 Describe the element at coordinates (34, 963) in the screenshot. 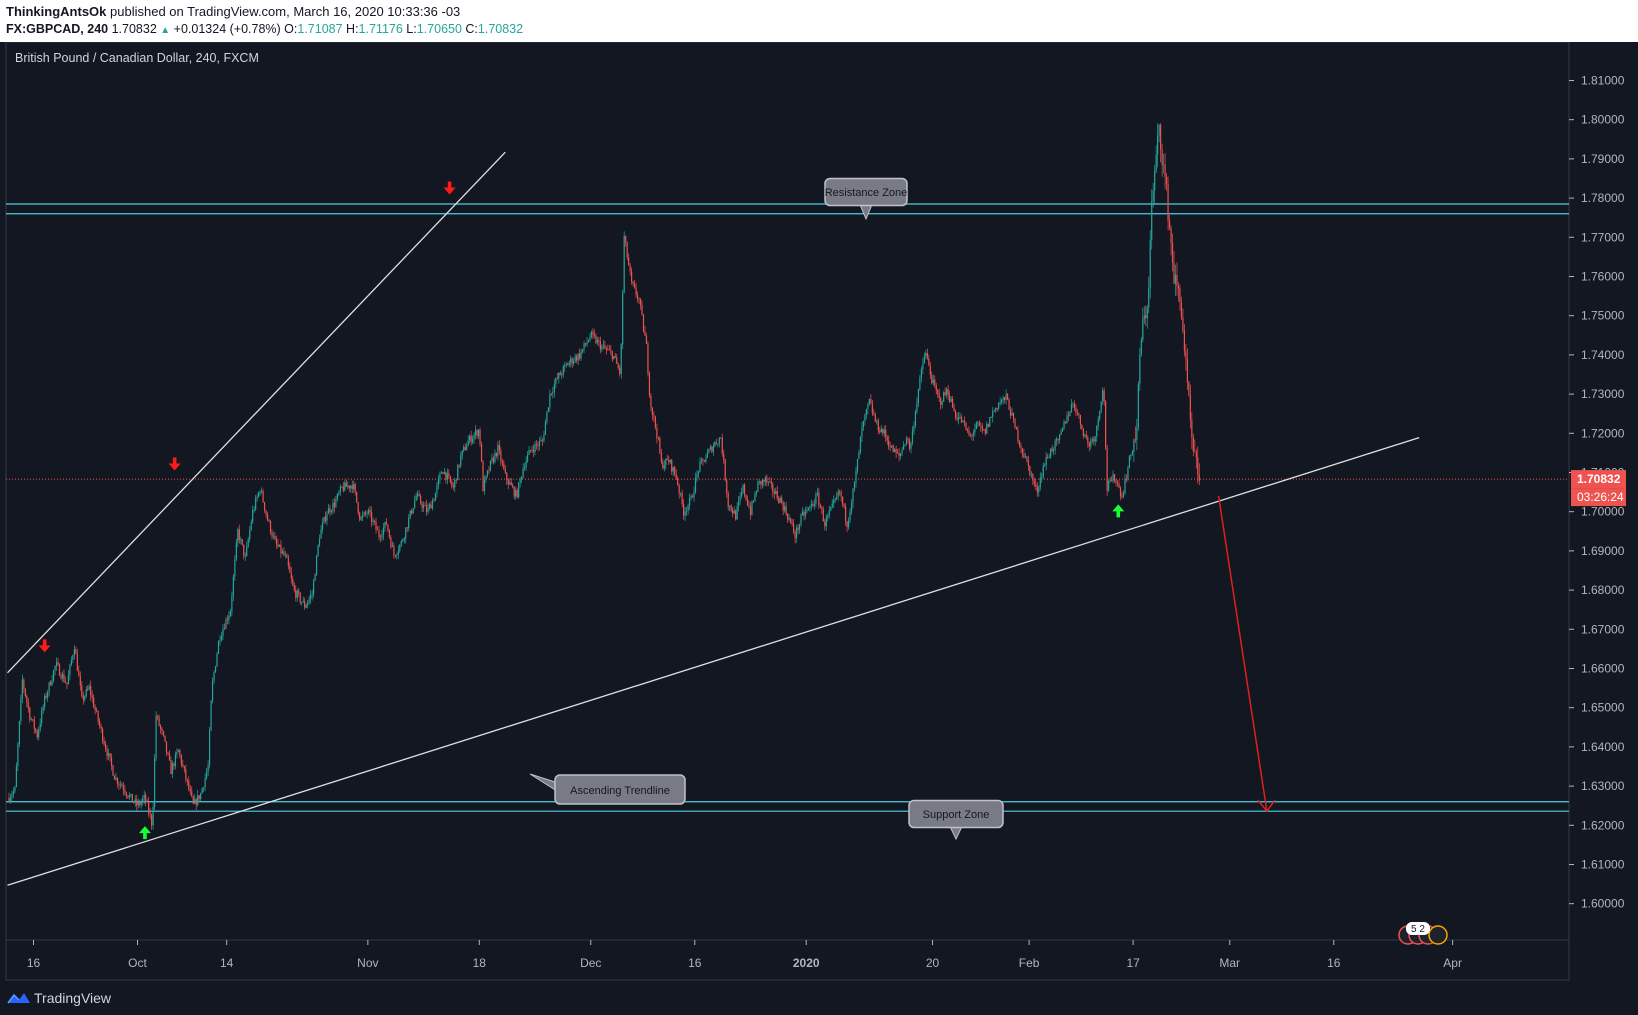

I see `time-tick-label: 16` at that location.